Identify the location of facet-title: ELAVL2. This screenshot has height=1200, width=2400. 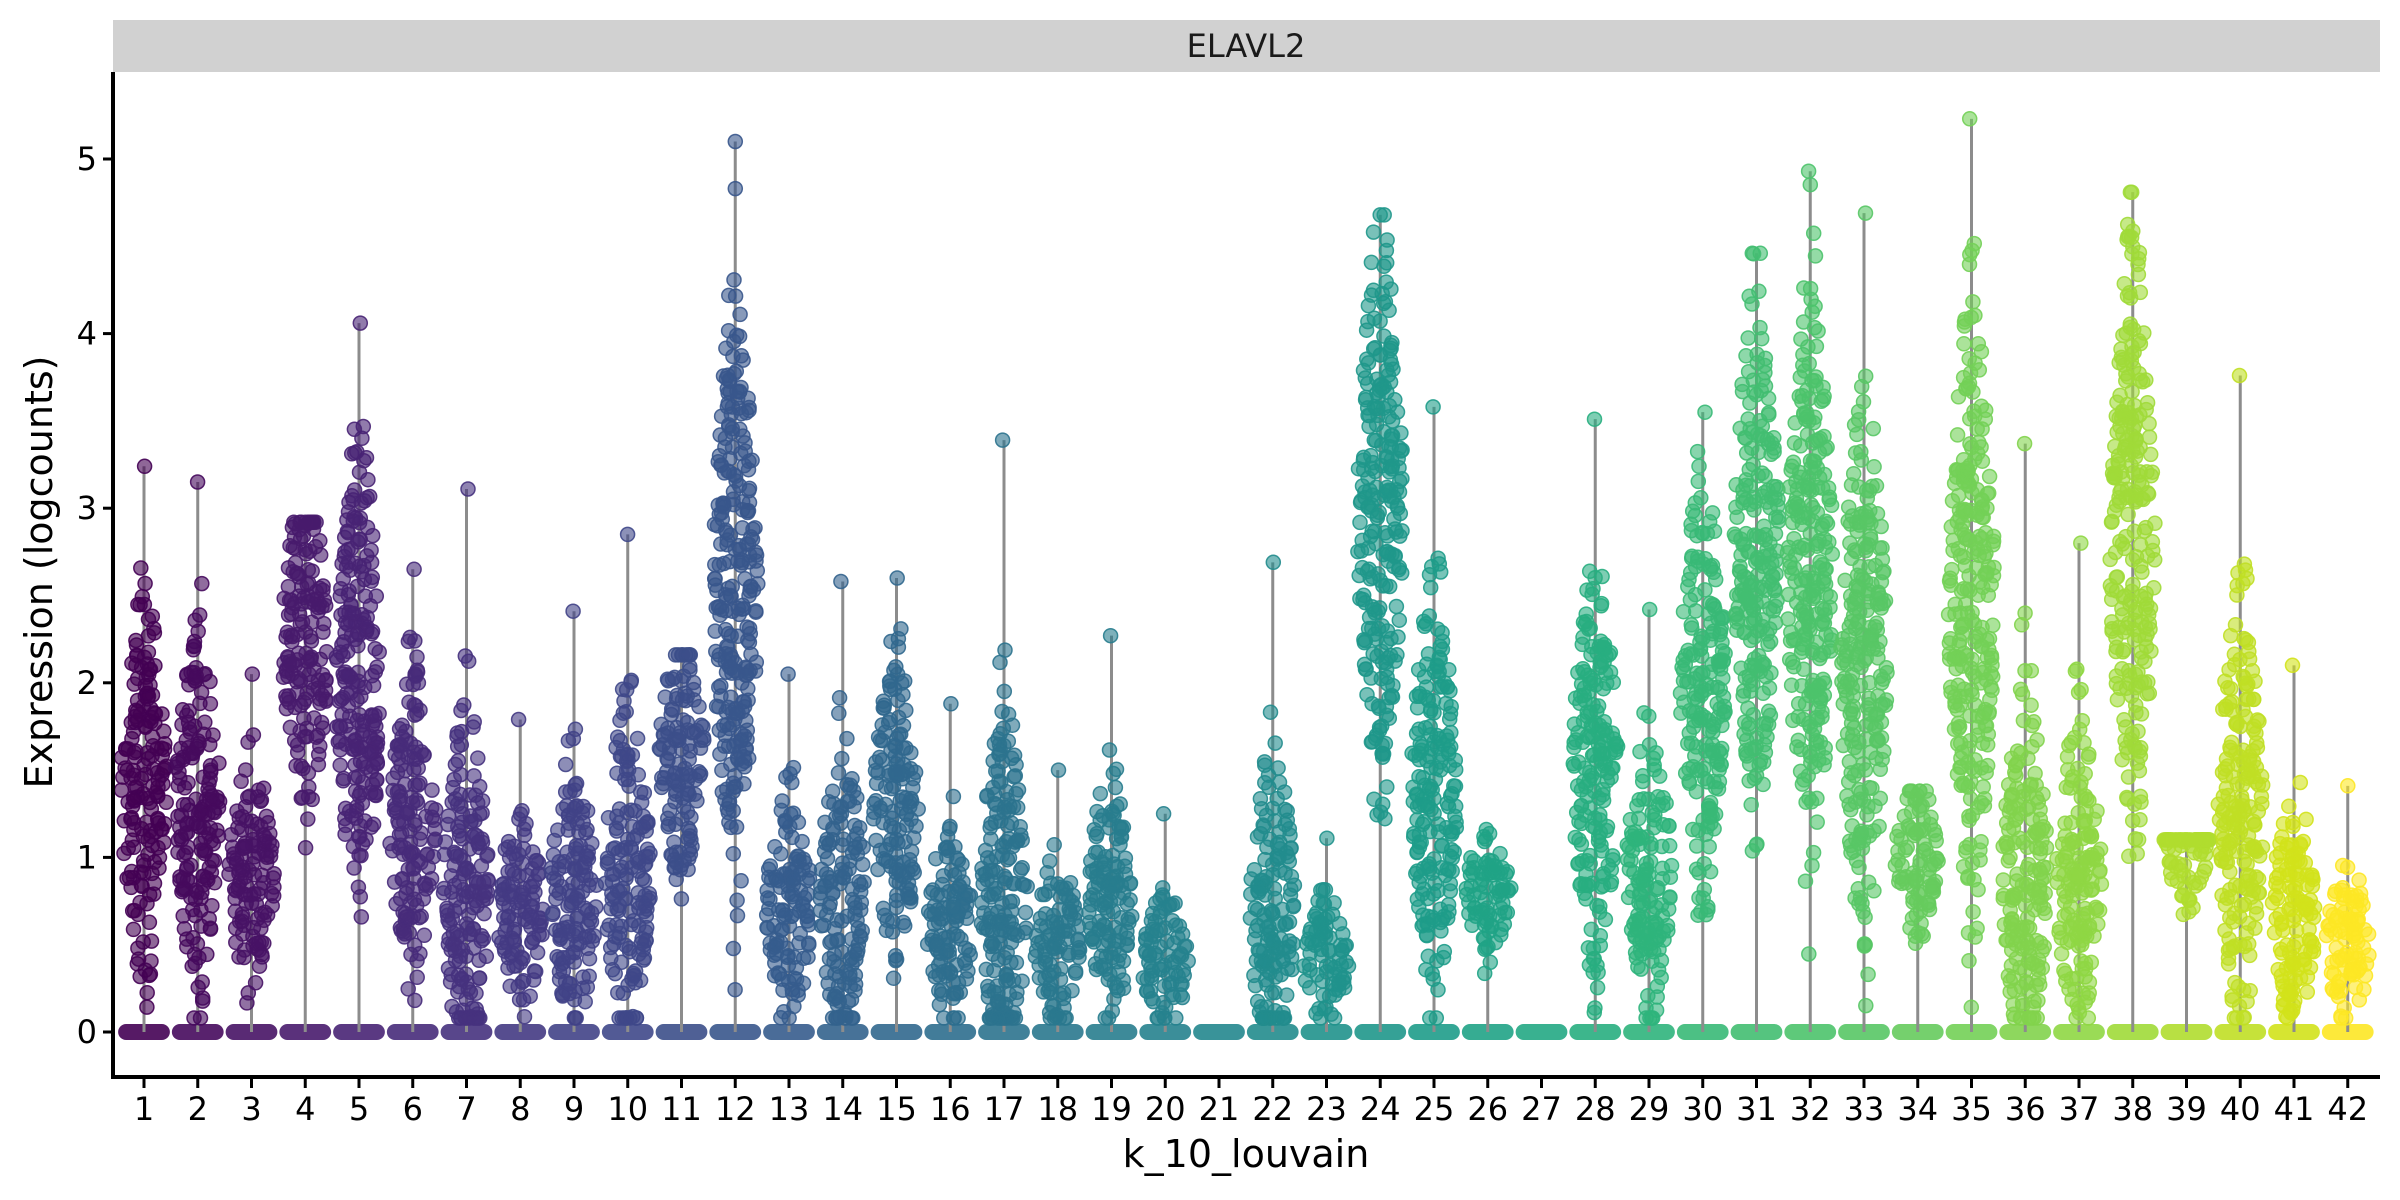
(1246, 46).